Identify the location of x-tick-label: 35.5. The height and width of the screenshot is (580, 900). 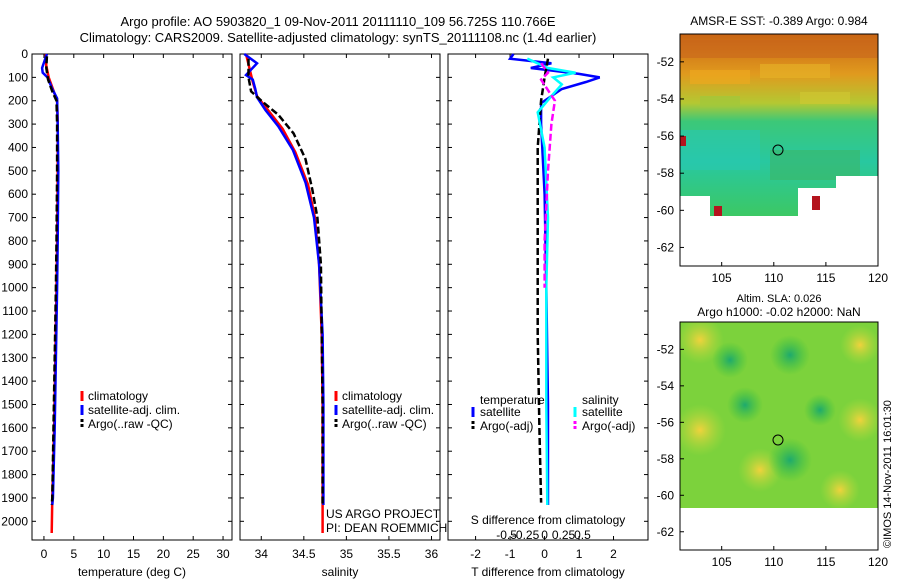
(389, 554).